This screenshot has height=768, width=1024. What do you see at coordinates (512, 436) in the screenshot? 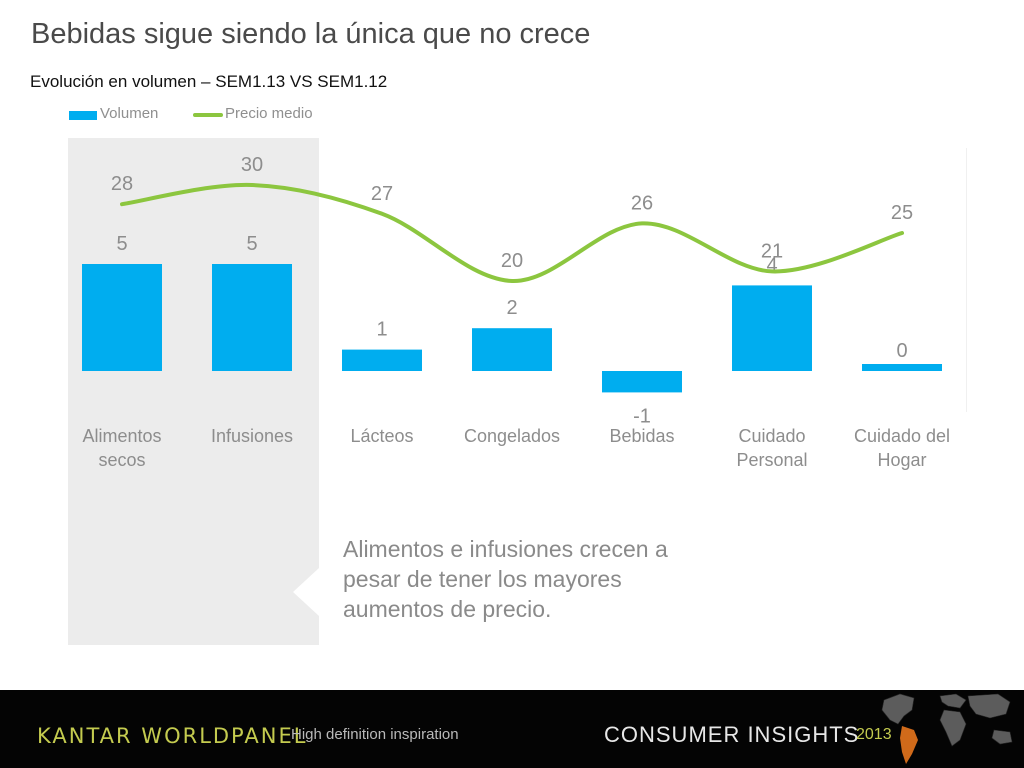
I see `category-label-3: Congelados` at bounding box center [512, 436].